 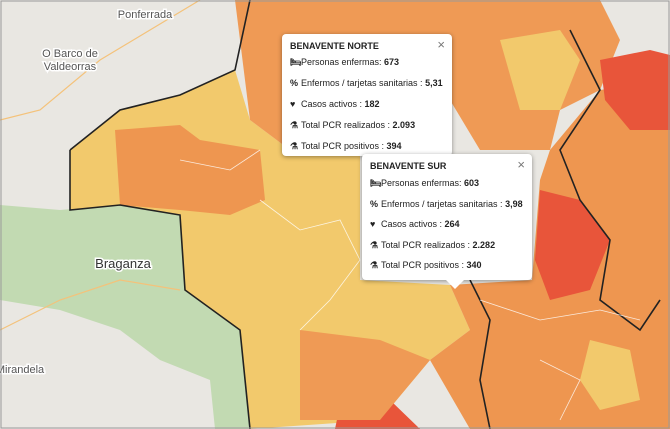 I want to click on popup-row: 🛏Personas enfermas: 673, so click(x=345, y=62).